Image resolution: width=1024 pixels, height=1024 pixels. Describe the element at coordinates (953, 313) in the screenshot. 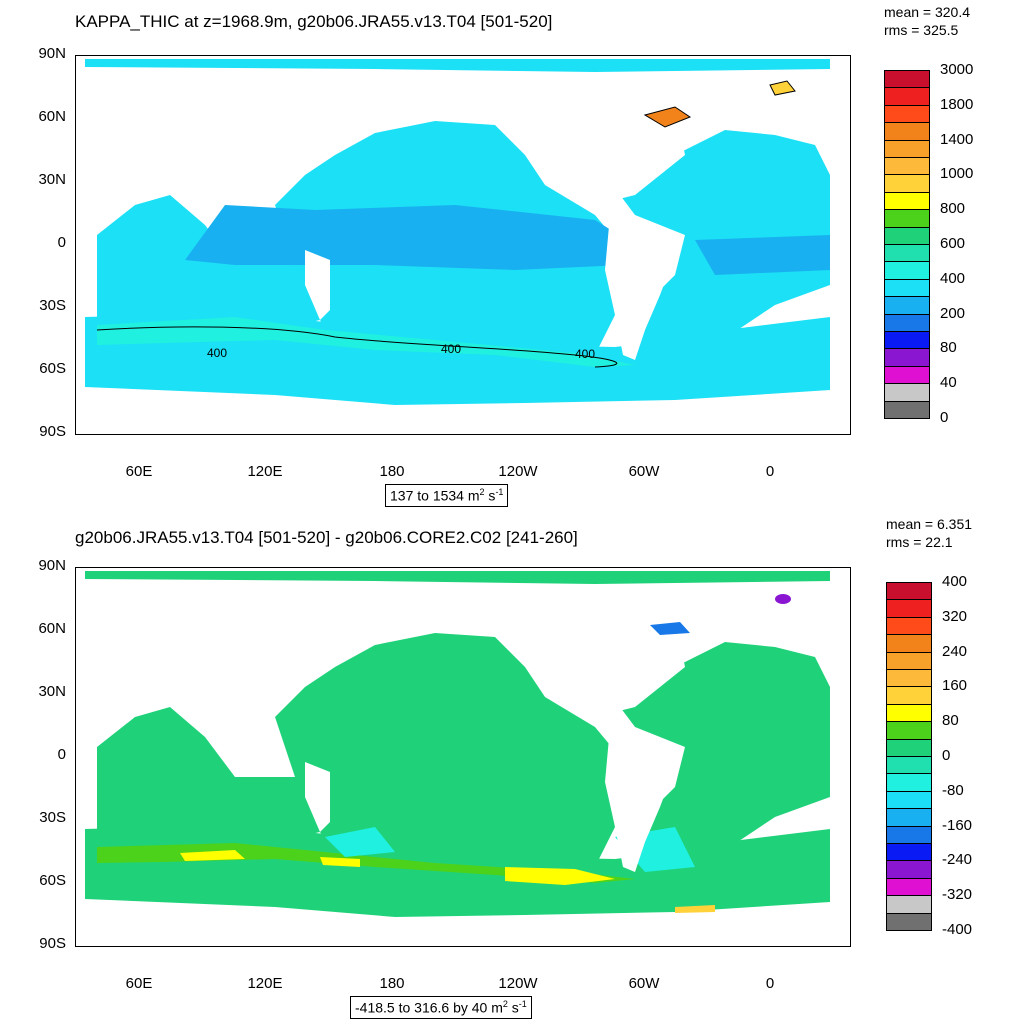

I see `colorbar-label: 200` at that location.